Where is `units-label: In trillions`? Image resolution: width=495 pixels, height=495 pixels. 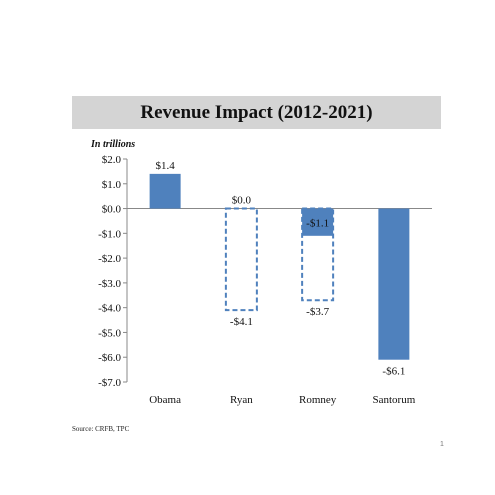 units-label: In trillions is located at coordinates (113, 144).